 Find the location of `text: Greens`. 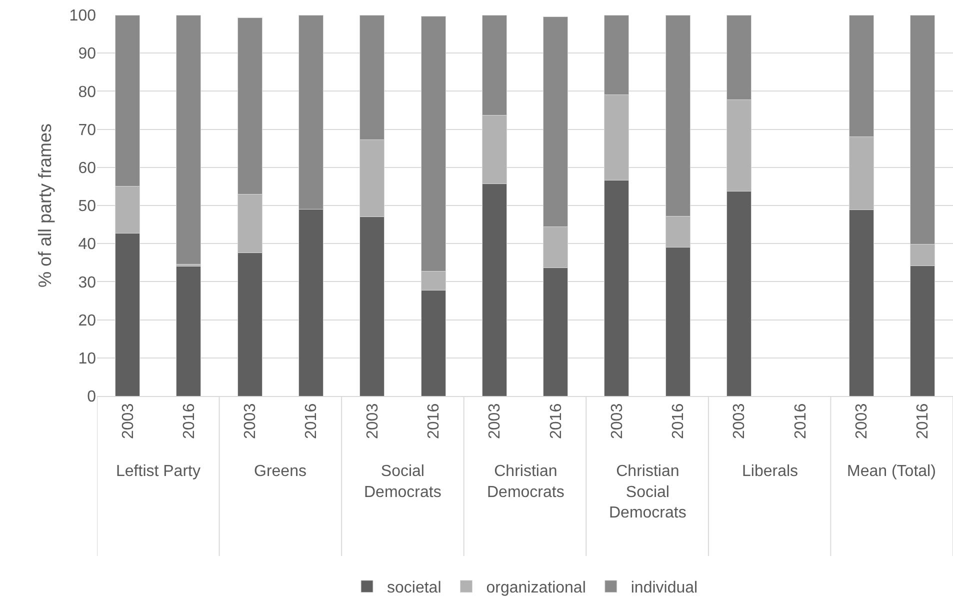

text: Greens is located at coordinates (280, 471).